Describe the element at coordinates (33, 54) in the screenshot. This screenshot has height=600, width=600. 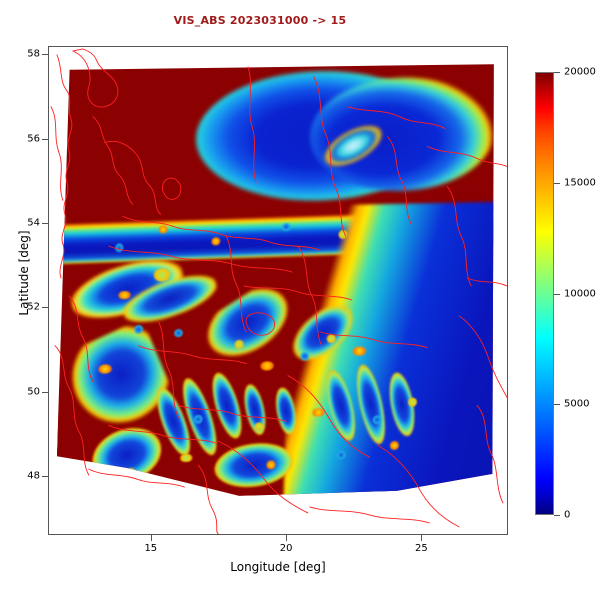
I see `y-tick-label-58: 58` at that location.